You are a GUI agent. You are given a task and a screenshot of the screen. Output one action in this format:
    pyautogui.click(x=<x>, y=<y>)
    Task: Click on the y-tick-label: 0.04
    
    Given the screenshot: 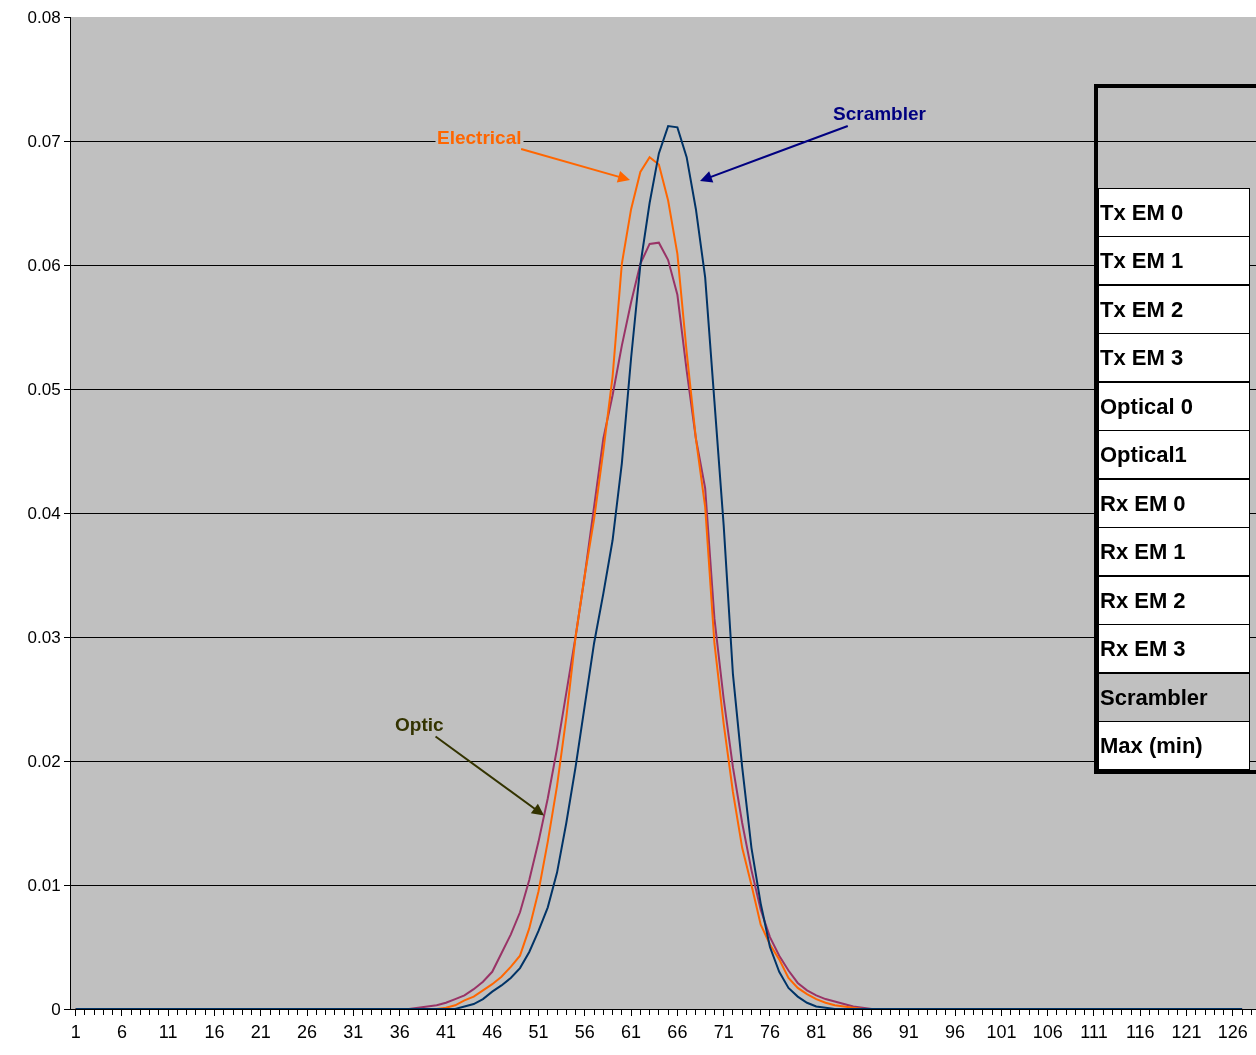 What is the action you would take?
    pyautogui.click(x=44, y=513)
    